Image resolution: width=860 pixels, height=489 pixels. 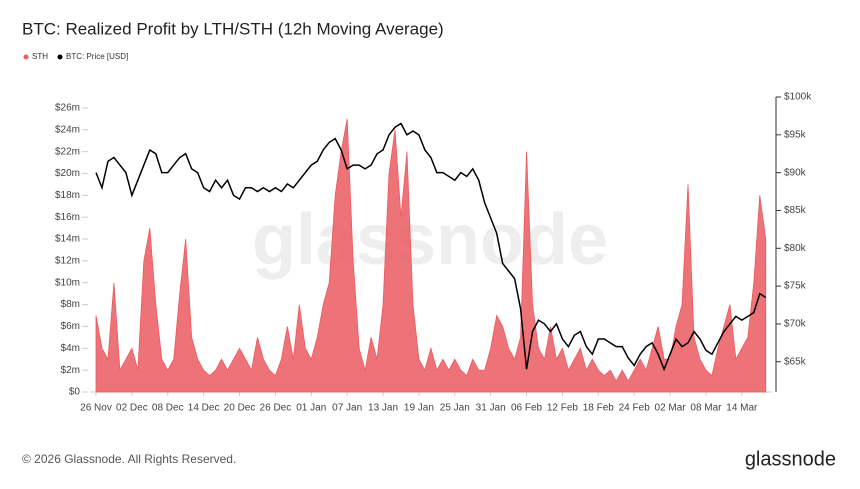 What do you see at coordinates (70, 326) in the screenshot?
I see `y-tick-label: $6m` at bounding box center [70, 326].